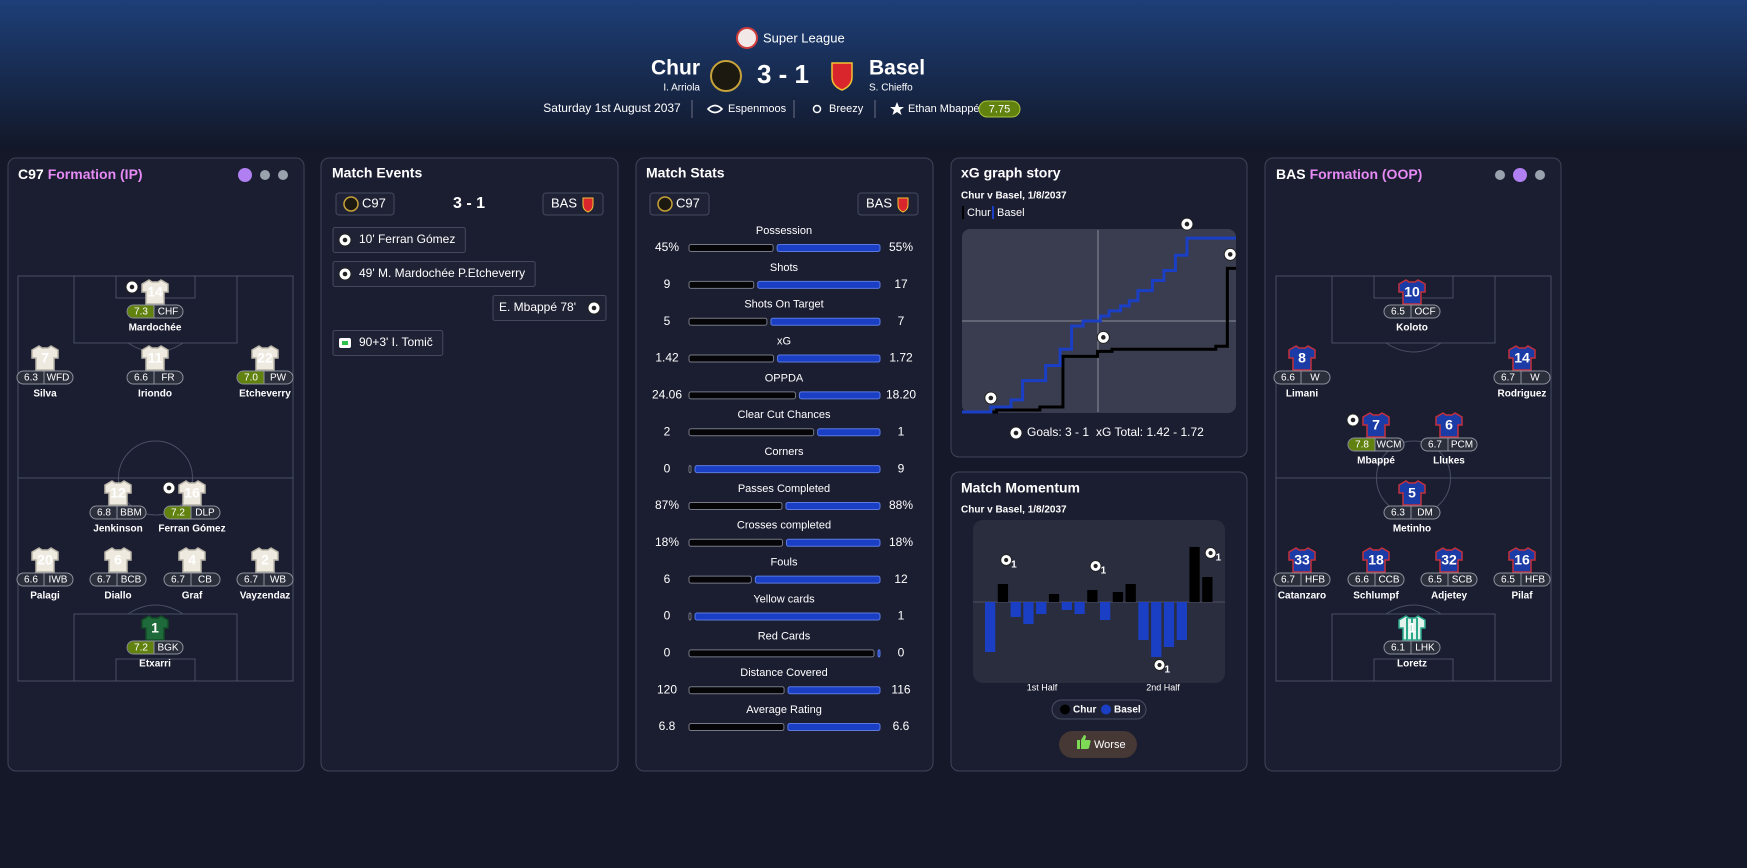 This screenshot has width=1747, height=868. I want to click on formation-title: Formation (IP), so click(95, 174).